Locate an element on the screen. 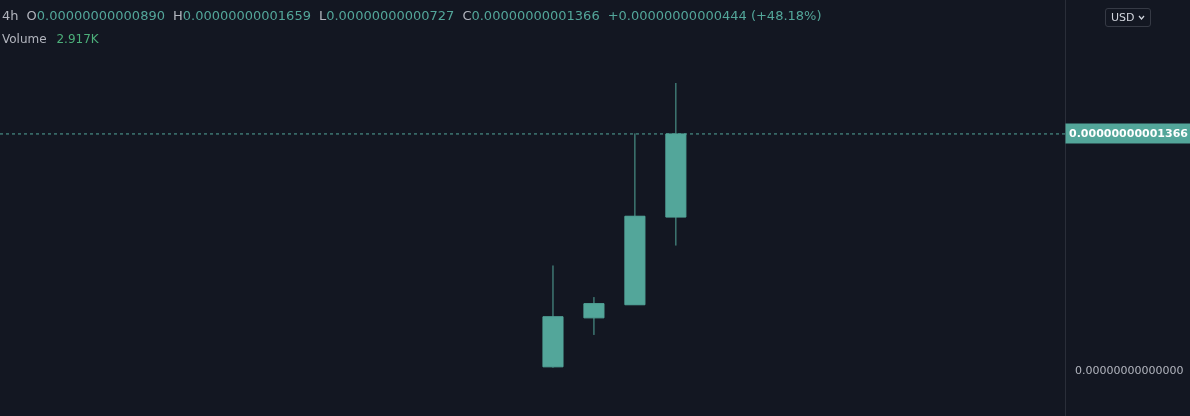  text: 0.00000000001366 is located at coordinates (1129, 133).